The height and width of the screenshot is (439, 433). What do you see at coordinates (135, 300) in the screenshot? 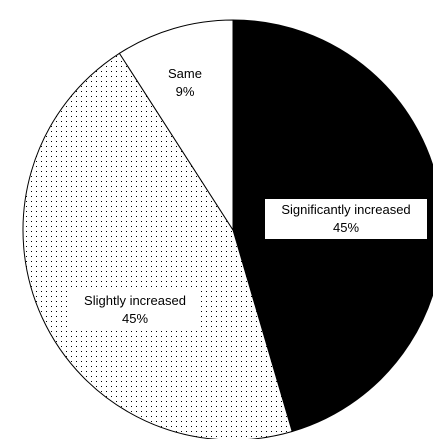
I see `slice-category-label: Slightly increased` at bounding box center [135, 300].